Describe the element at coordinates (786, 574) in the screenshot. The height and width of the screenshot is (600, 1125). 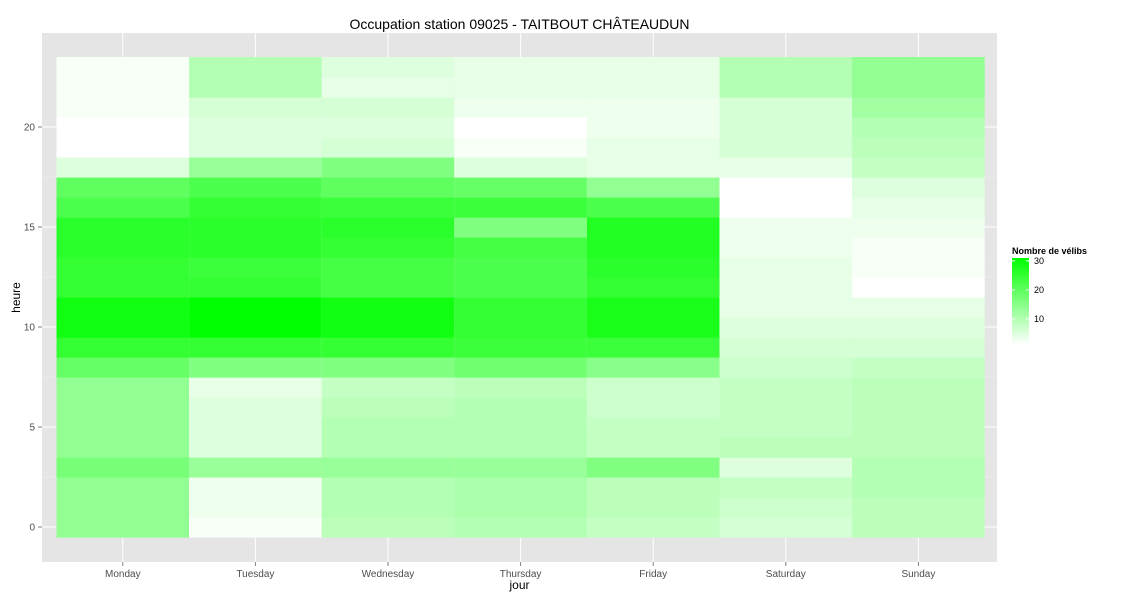
I see `x-tick-label: Saturday` at that location.